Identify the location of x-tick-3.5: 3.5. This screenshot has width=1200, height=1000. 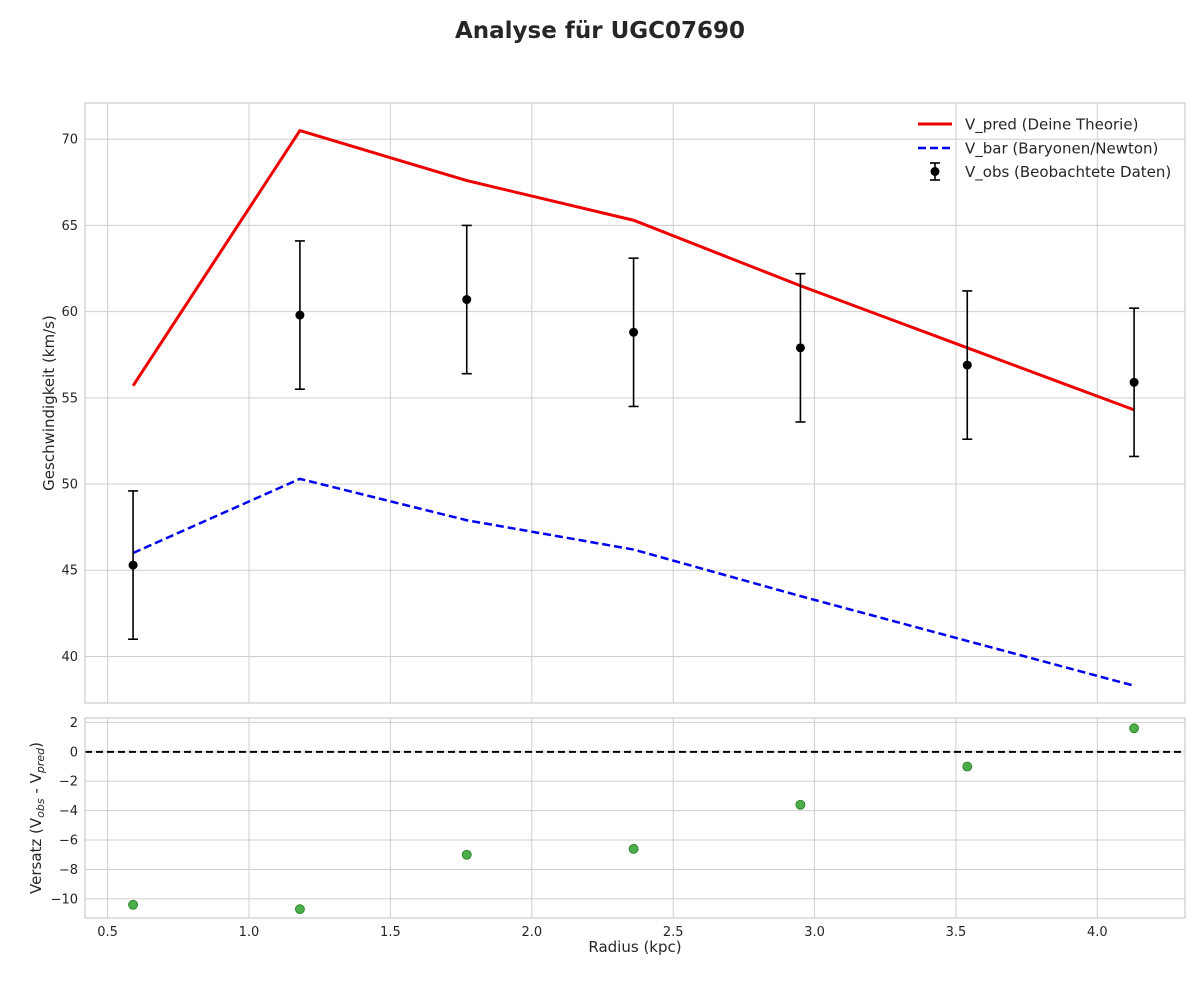
(956, 932).